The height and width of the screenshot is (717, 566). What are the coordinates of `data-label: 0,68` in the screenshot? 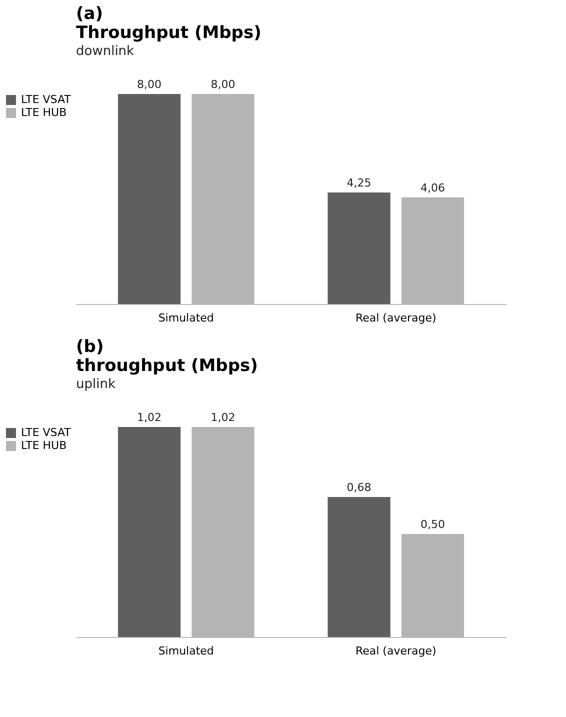 It's located at (359, 487).